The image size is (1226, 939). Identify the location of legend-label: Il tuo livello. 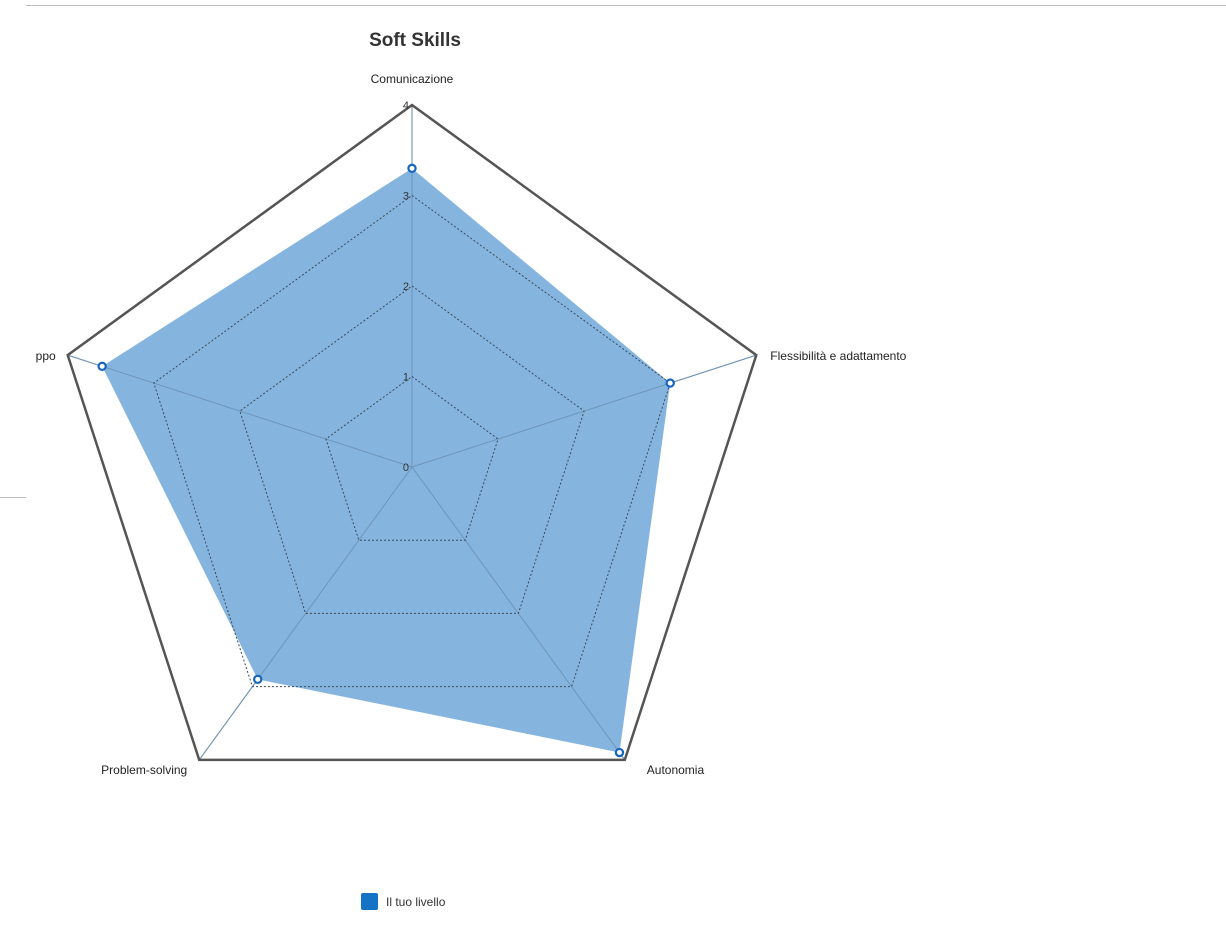
(416, 901).